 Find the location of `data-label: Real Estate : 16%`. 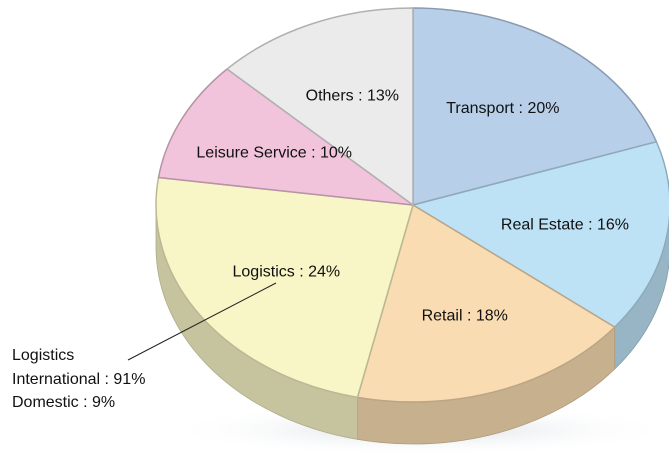

data-label: Real Estate : 16% is located at coordinates (565, 224).